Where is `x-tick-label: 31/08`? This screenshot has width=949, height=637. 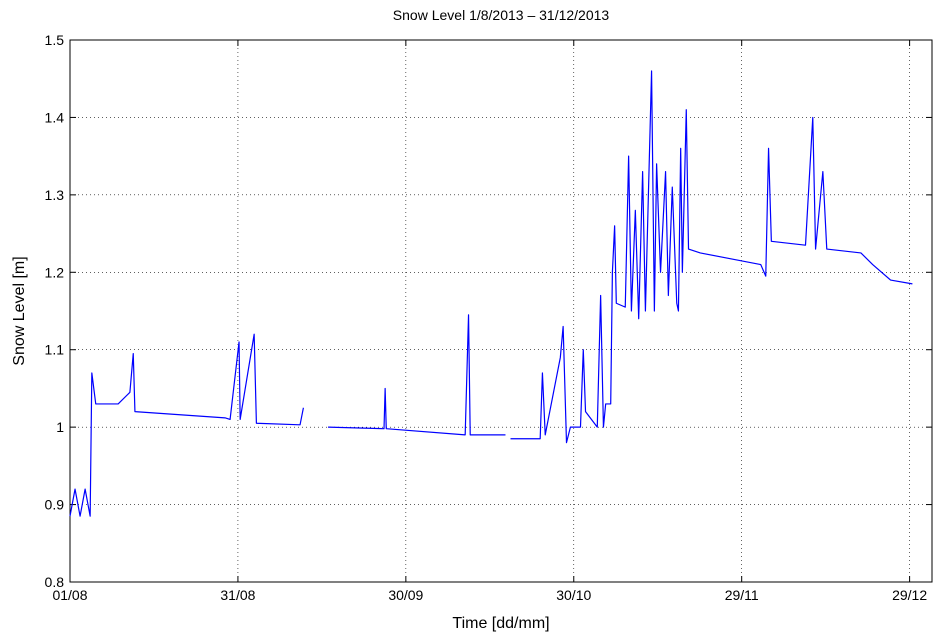 x-tick-label: 31/08 is located at coordinates (237, 595).